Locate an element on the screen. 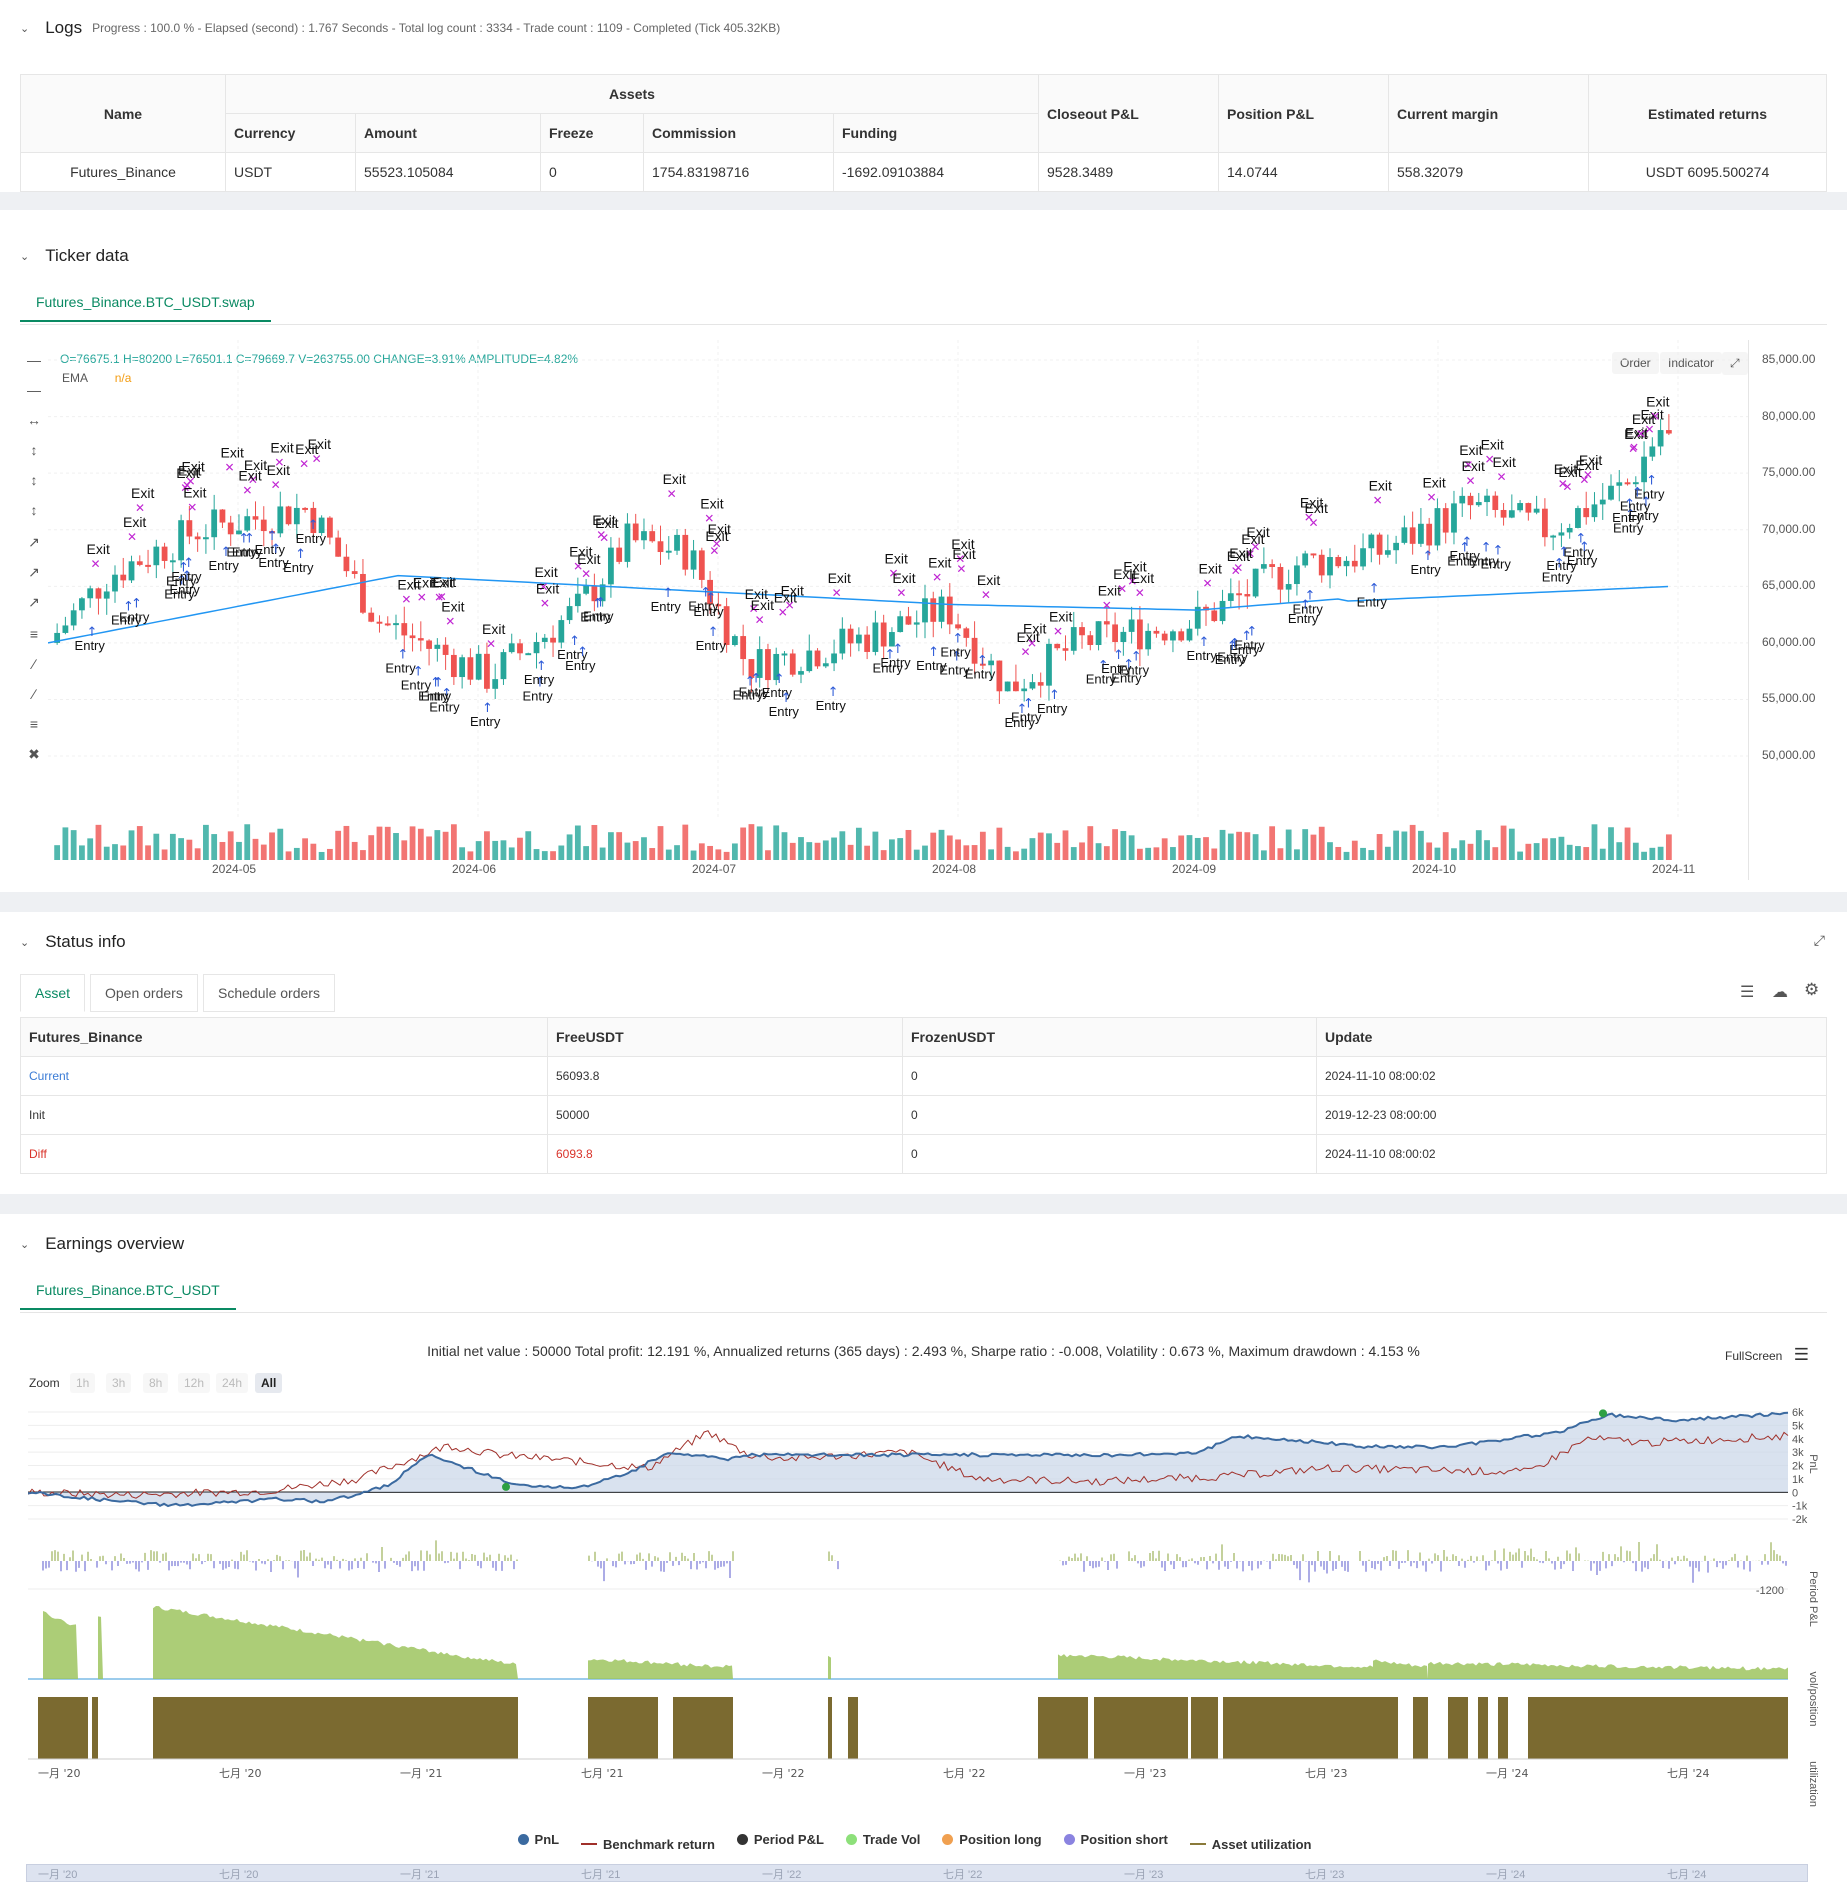 The height and width of the screenshot is (1896, 1847). text-icon: ≡ is located at coordinates (34, 724).